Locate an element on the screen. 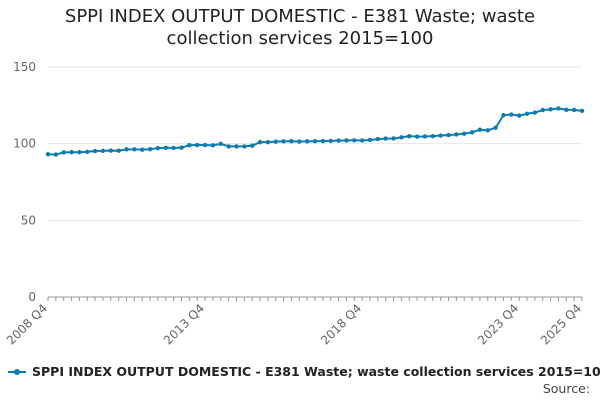  y-tick-label-100: 100 is located at coordinates (24, 144).